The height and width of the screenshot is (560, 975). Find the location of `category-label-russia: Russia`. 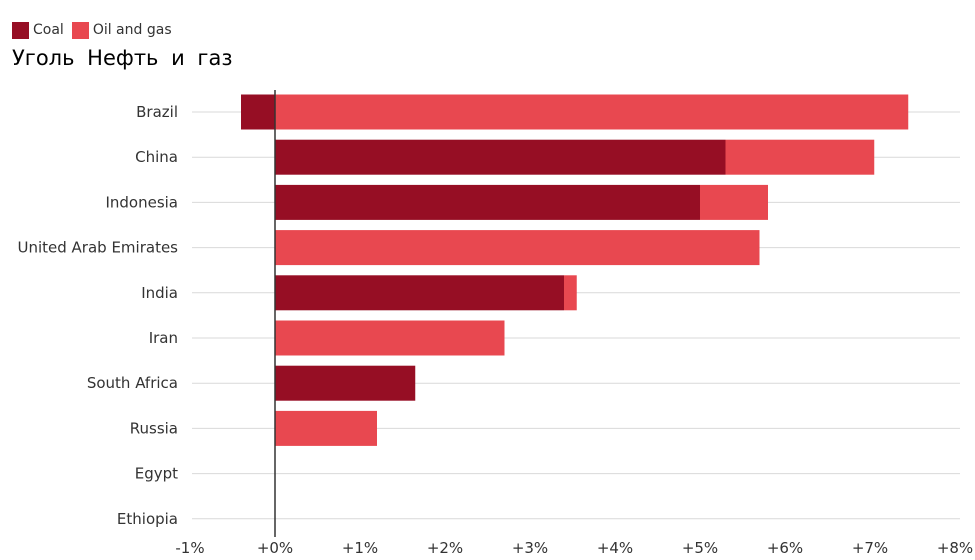

category-label-russia: Russia is located at coordinates (154, 428).